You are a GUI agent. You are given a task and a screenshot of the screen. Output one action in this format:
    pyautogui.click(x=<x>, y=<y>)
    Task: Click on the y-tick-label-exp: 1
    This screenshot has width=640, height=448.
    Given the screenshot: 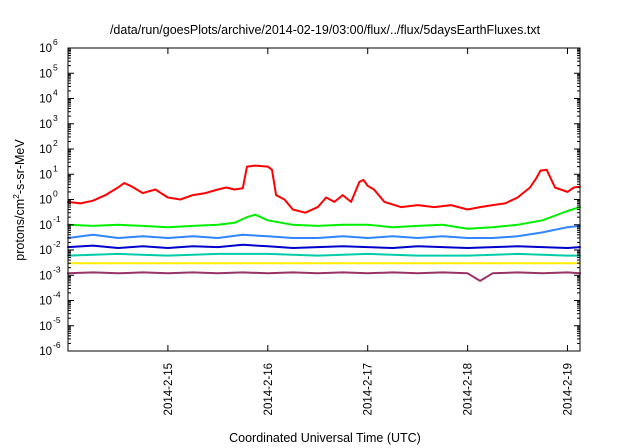 What is the action you would take?
    pyautogui.click(x=55, y=168)
    